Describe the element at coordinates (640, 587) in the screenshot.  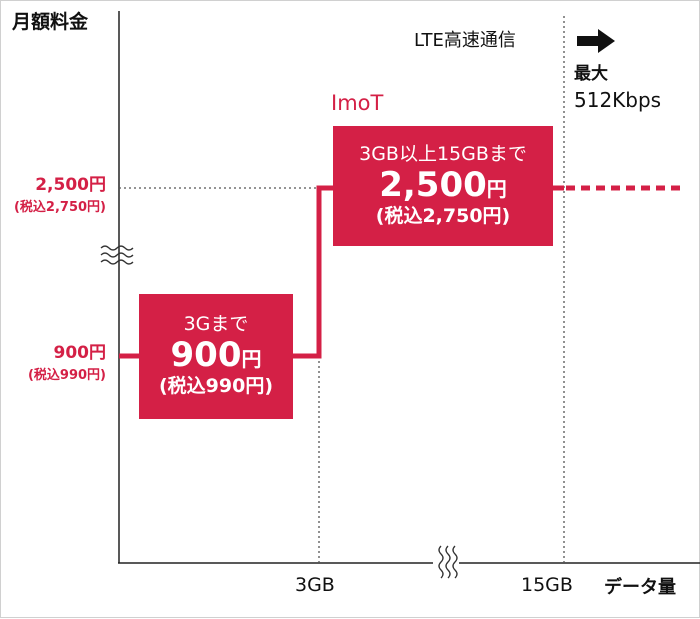
I see `x-axis-title: データ量` at that location.